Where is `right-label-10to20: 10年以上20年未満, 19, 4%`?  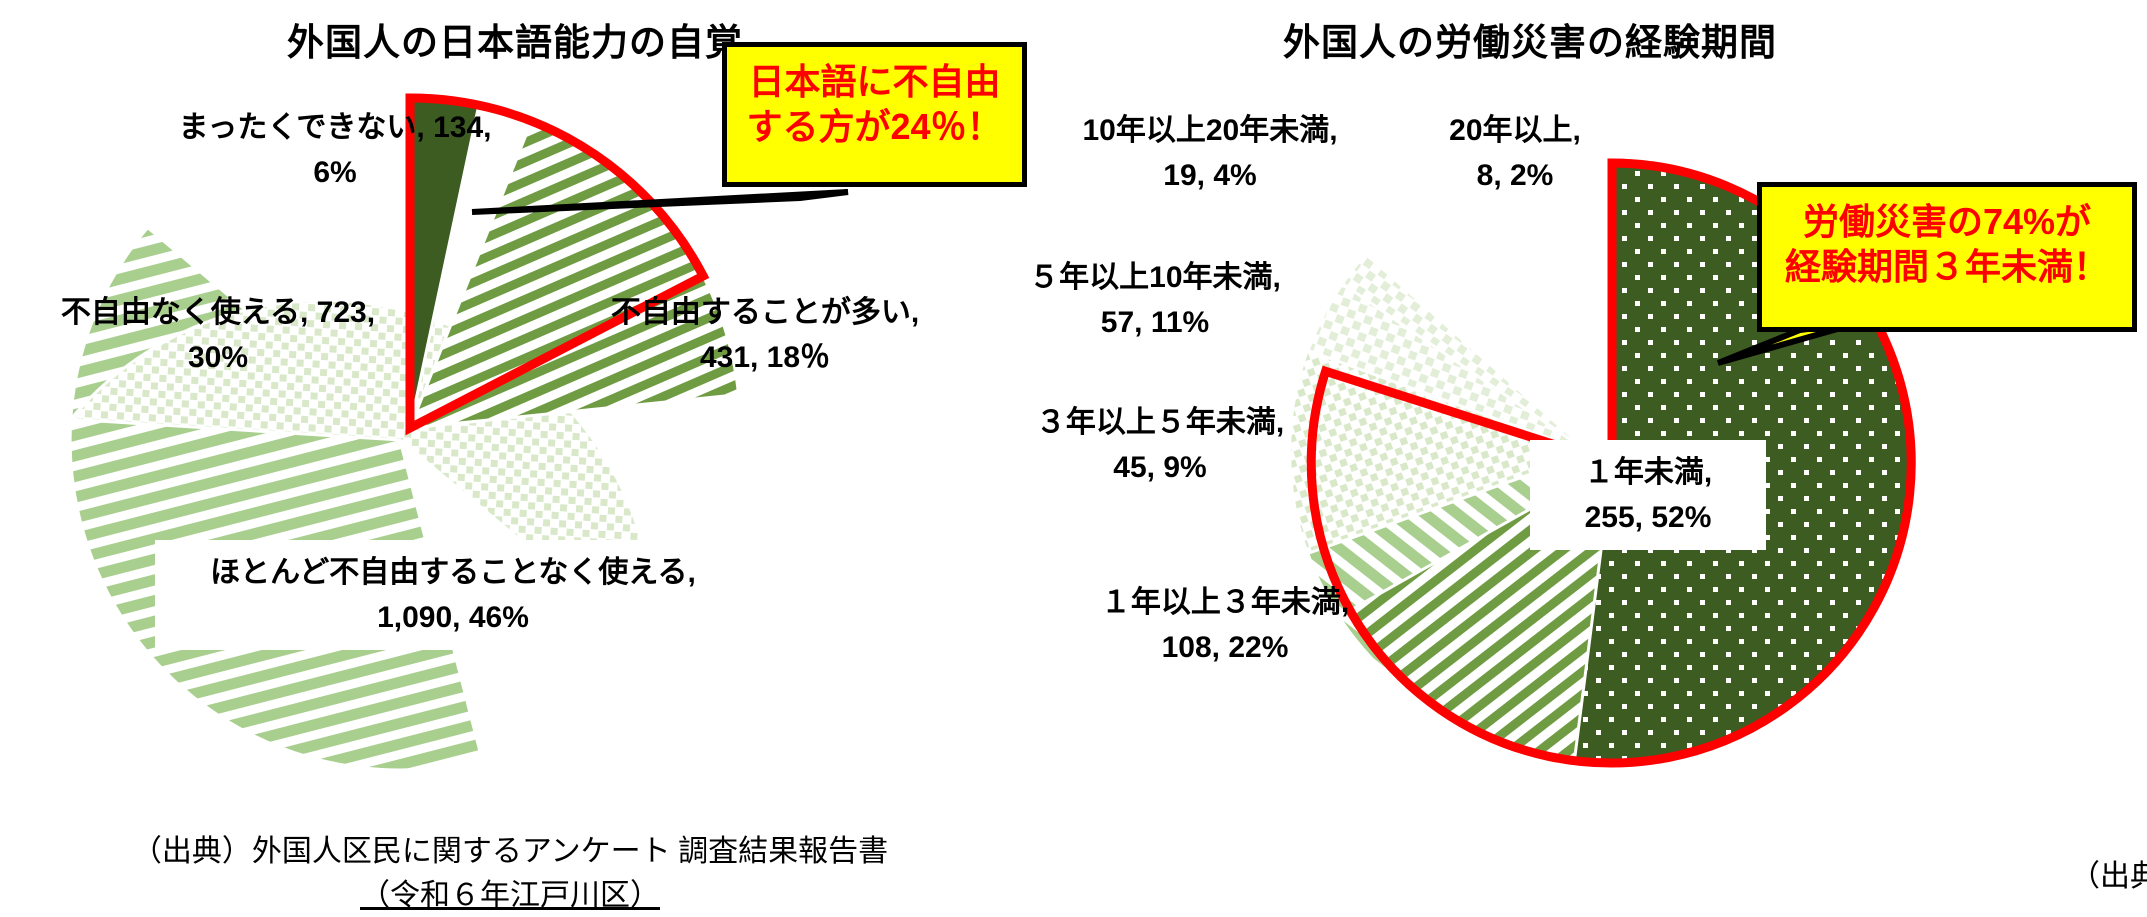
right-label-10to20: 10年以上20年未満, 19, 4% is located at coordinates (1210, 153).